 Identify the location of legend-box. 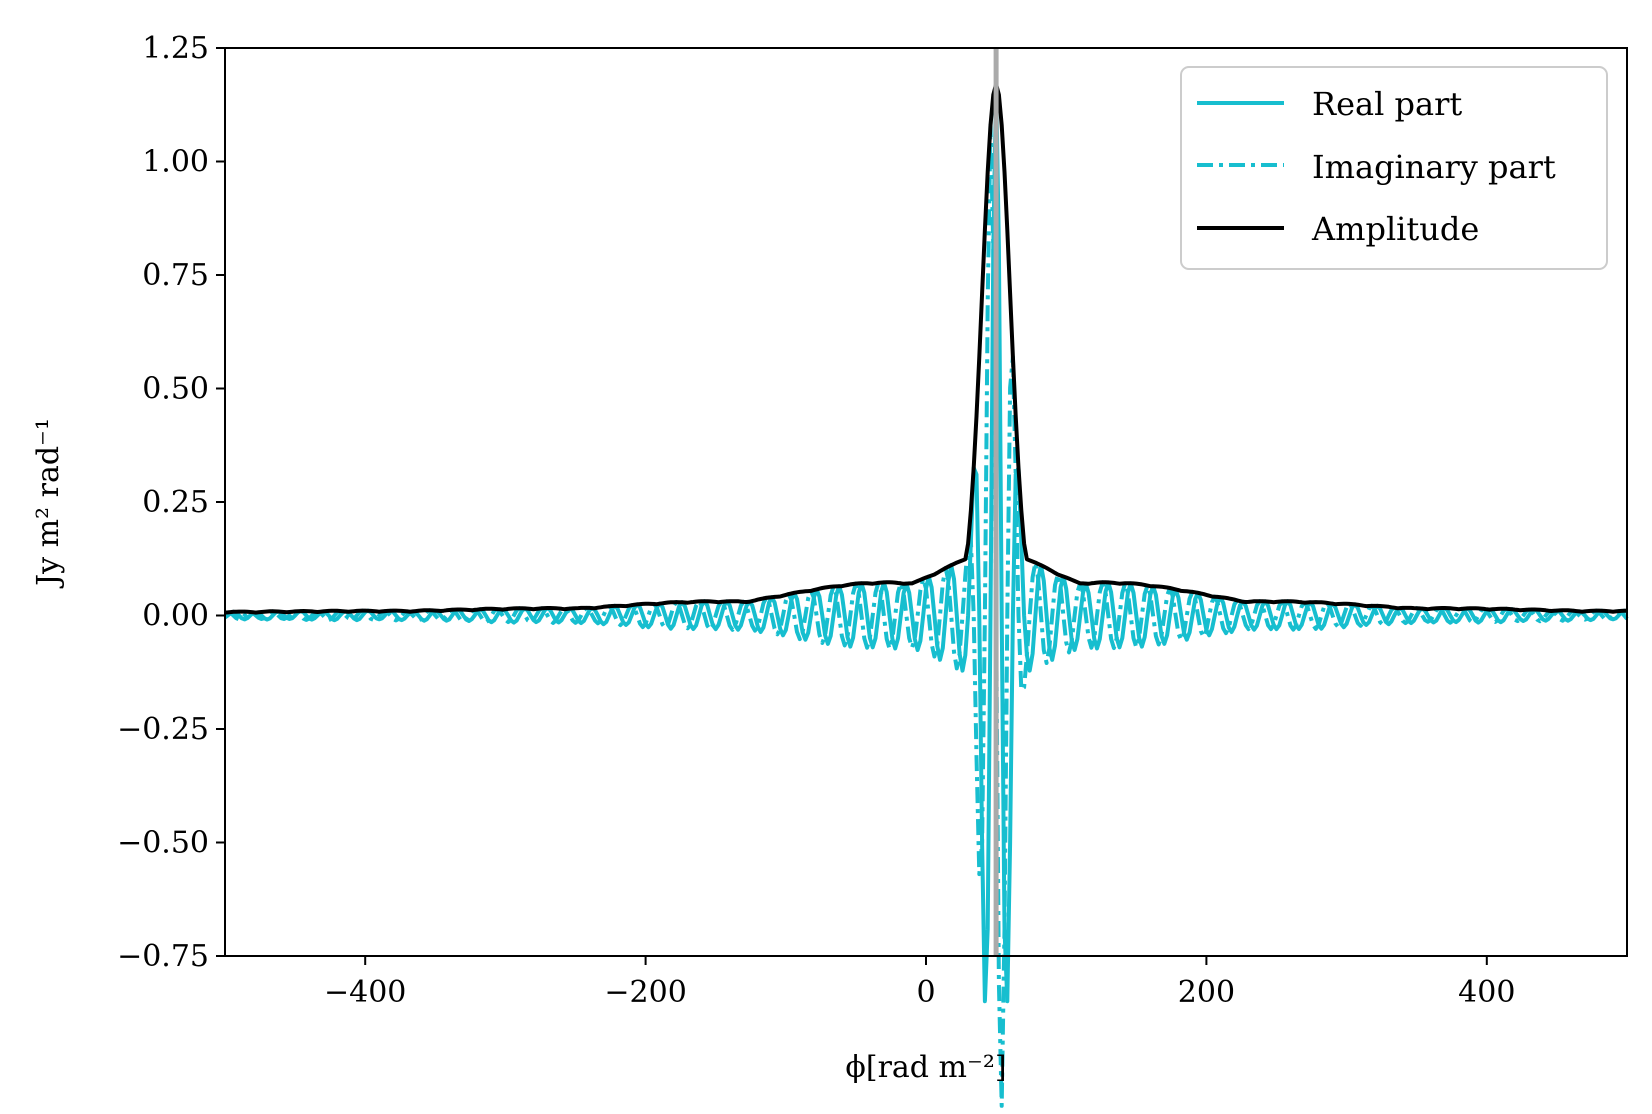
(1394, 168).